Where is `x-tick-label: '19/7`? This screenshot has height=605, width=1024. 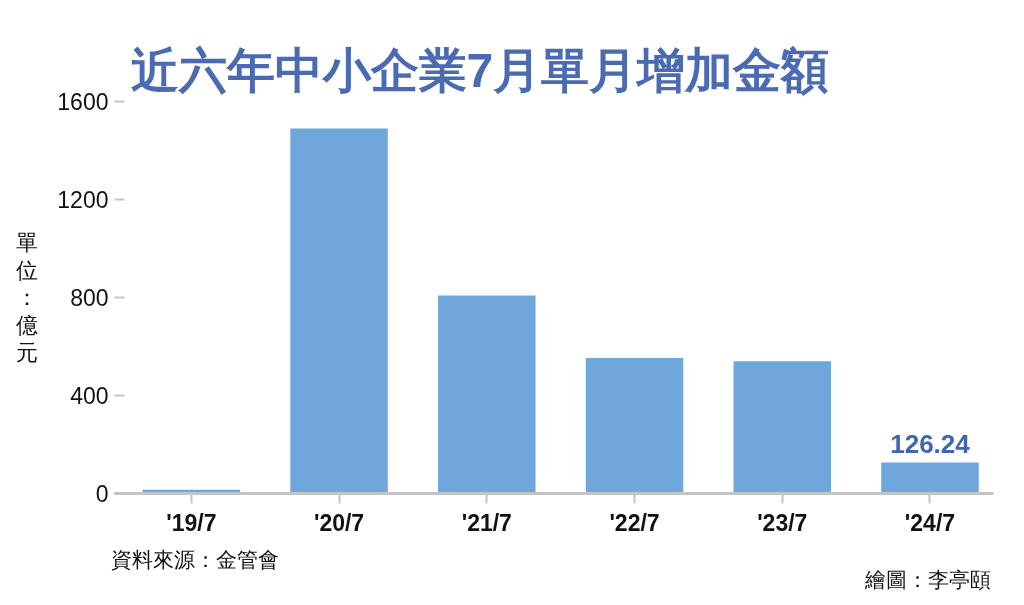 x-tick-label: '19/7 is located at coordinates (191, 522).